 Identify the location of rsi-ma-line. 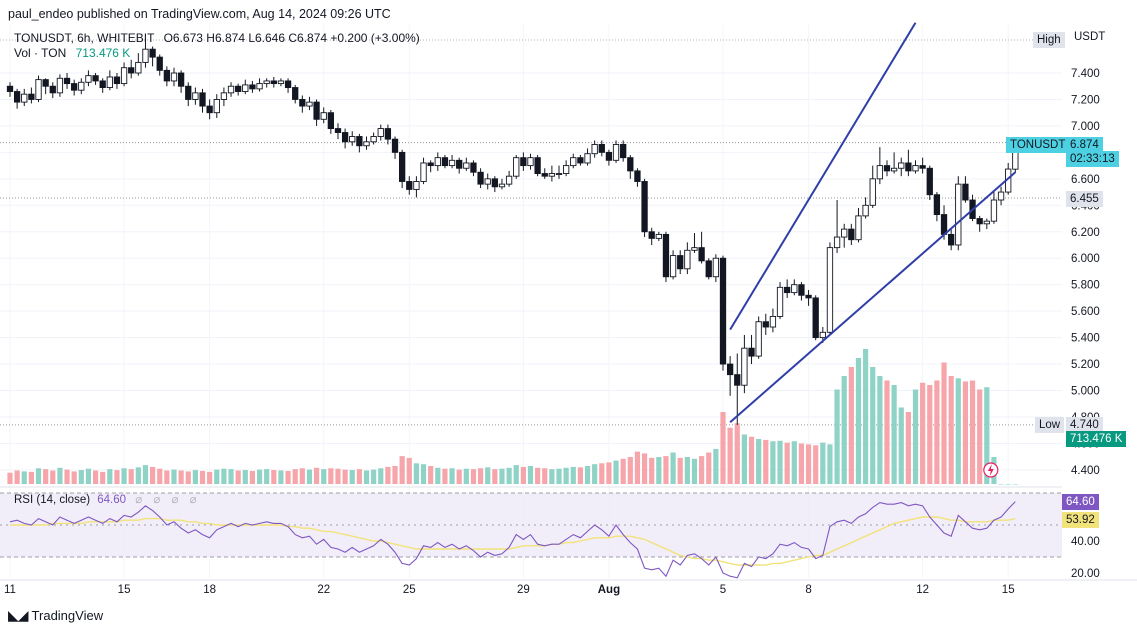
(513, 541).